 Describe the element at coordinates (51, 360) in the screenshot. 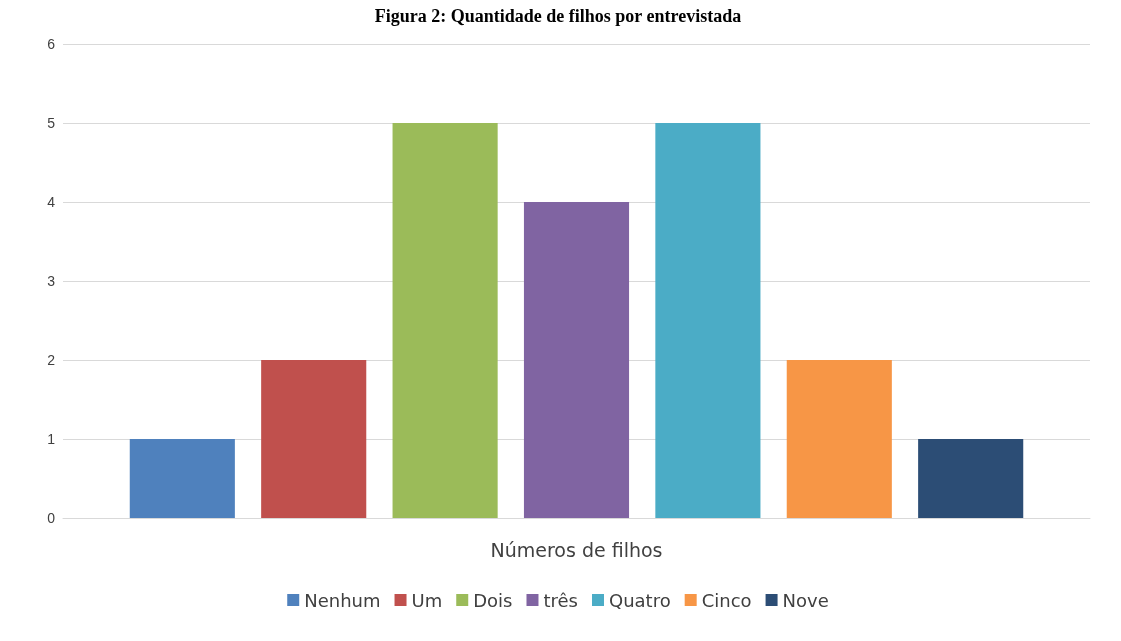

I see `y-tick-label: 2` at that location.